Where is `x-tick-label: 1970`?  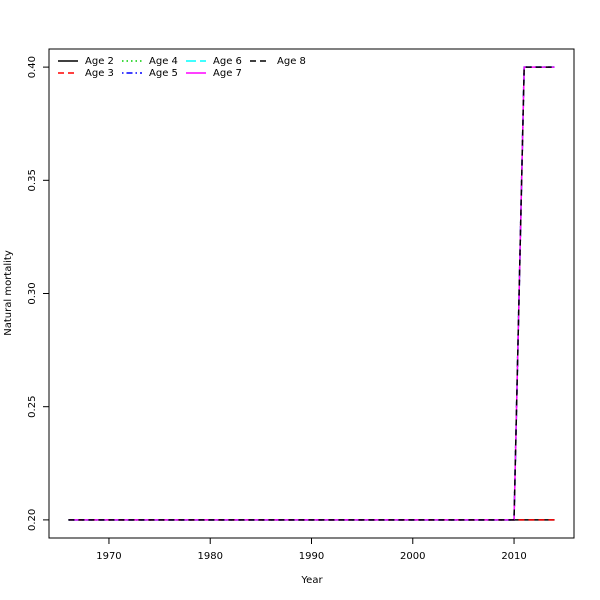
x-tick-label: 1970 is located at coordinates (108, 556).